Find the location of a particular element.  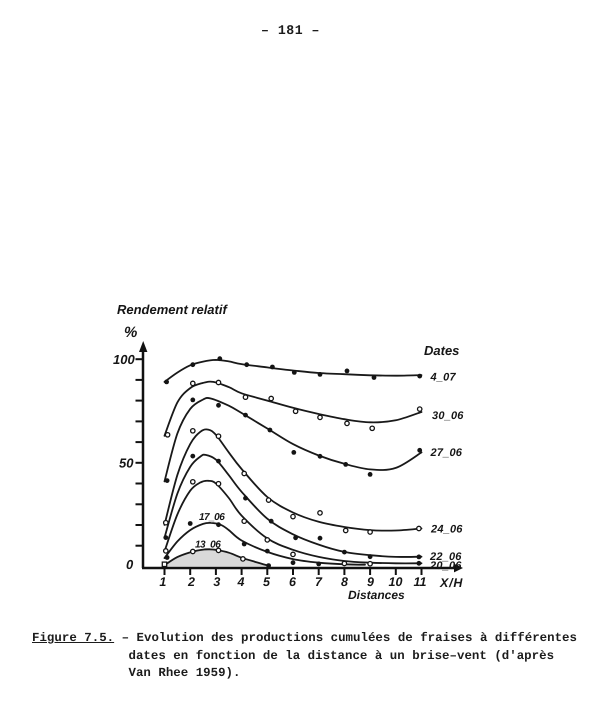

svg-text: 8 is located at coordinates (344, 582).